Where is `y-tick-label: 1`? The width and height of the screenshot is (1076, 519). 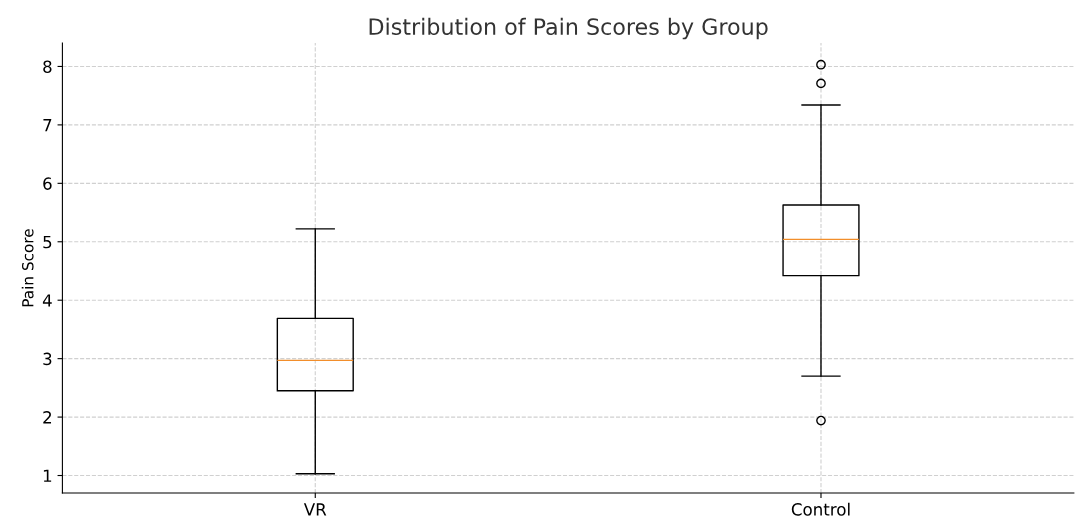
y-tick-label: 1 is located at coordinates (47, 475).